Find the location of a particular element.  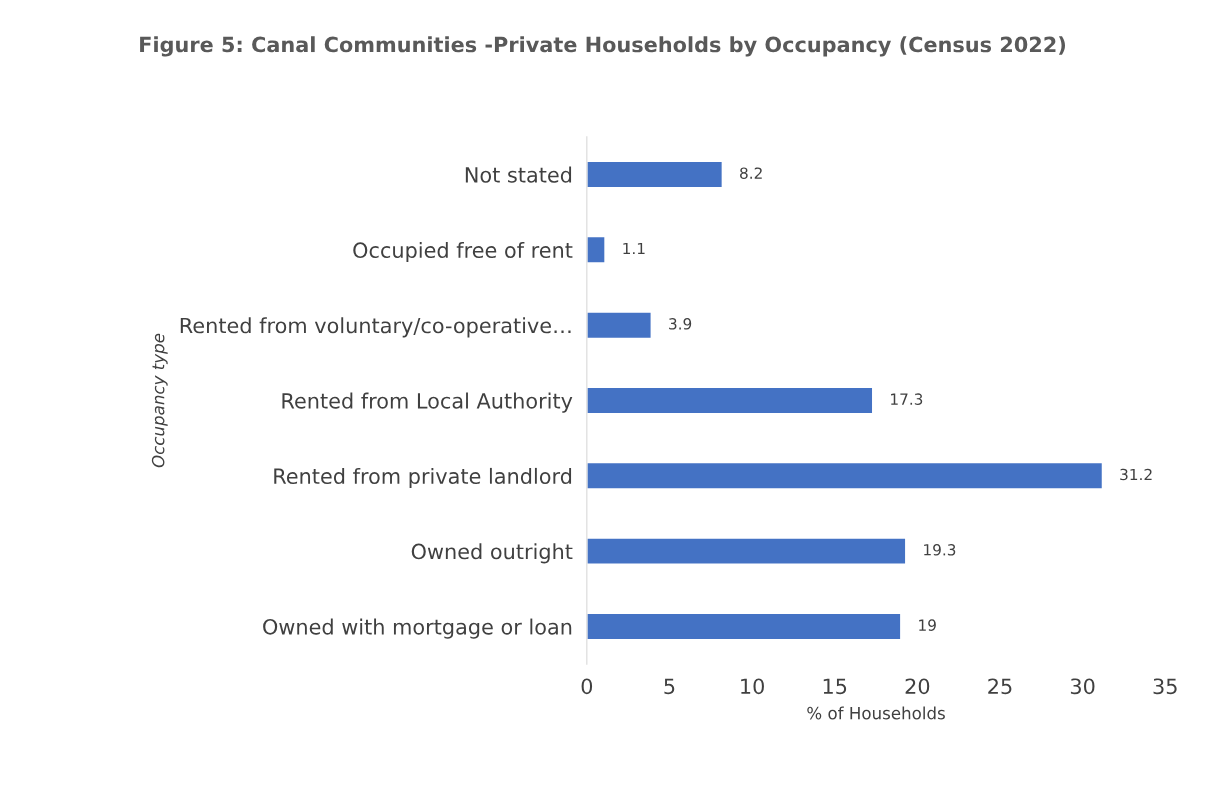

chart-title: Figure 5: Canal Communities -Private Households by Occupancy (Census 2022) is located at coordinates (603, 46).